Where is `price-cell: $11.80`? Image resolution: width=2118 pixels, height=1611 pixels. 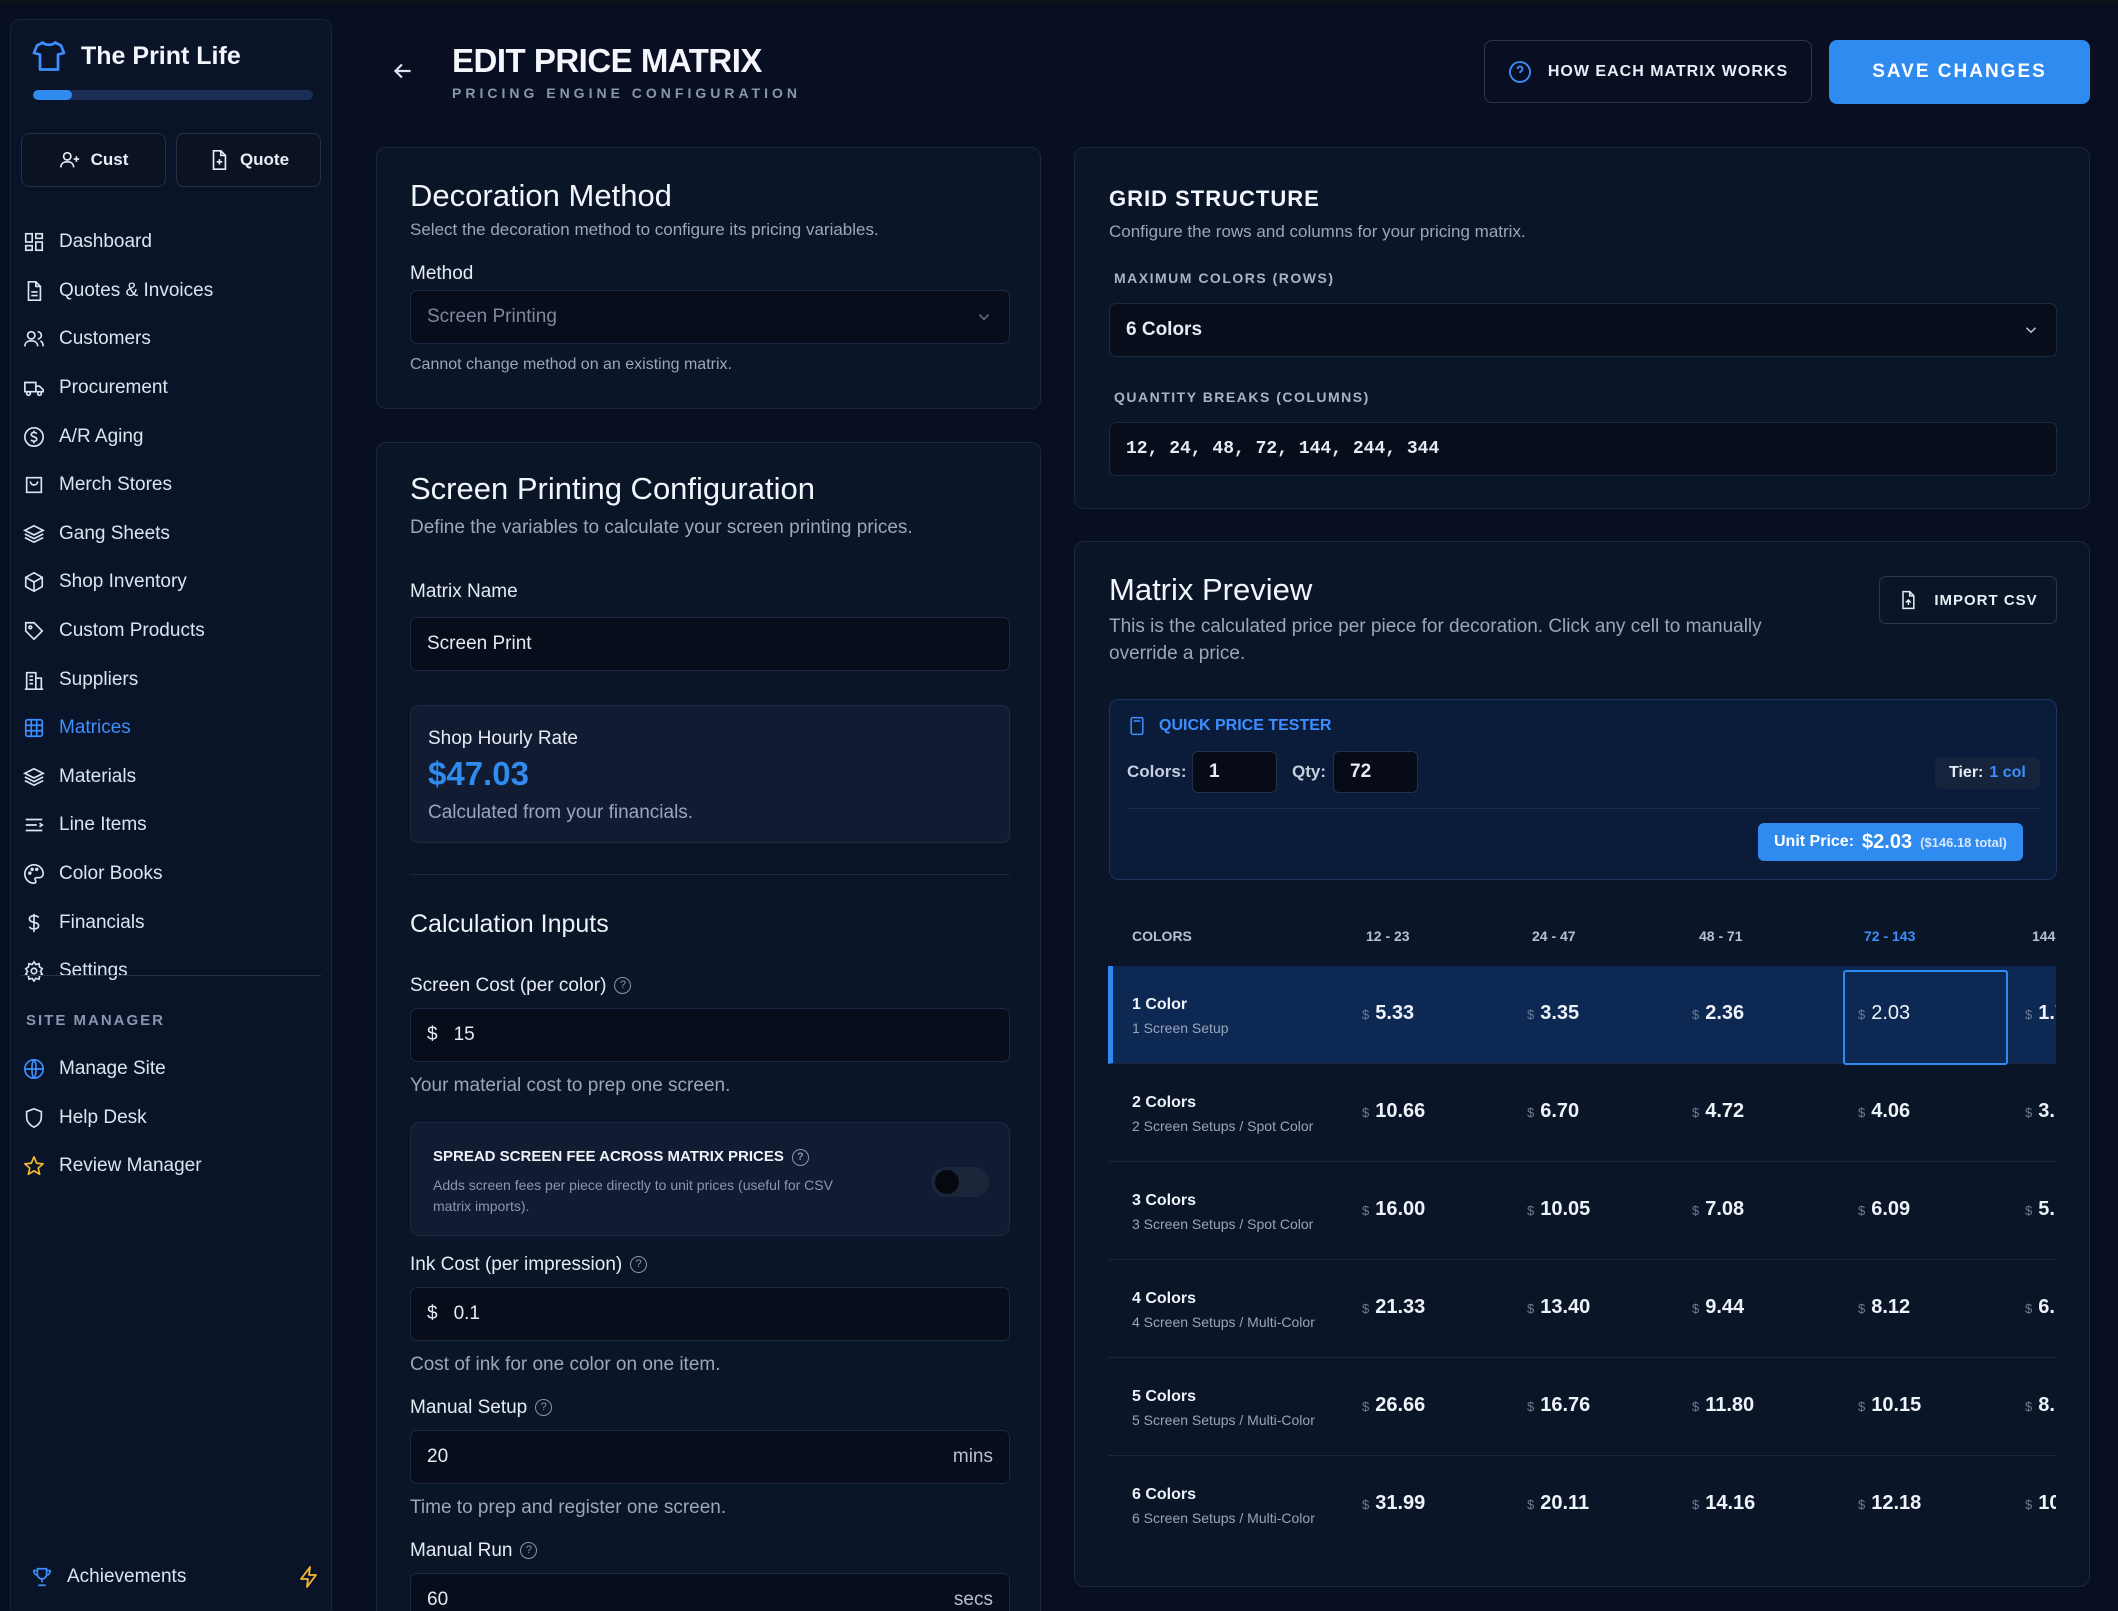 price-cell: $11.80 is located at coordinates (1723, 1405).